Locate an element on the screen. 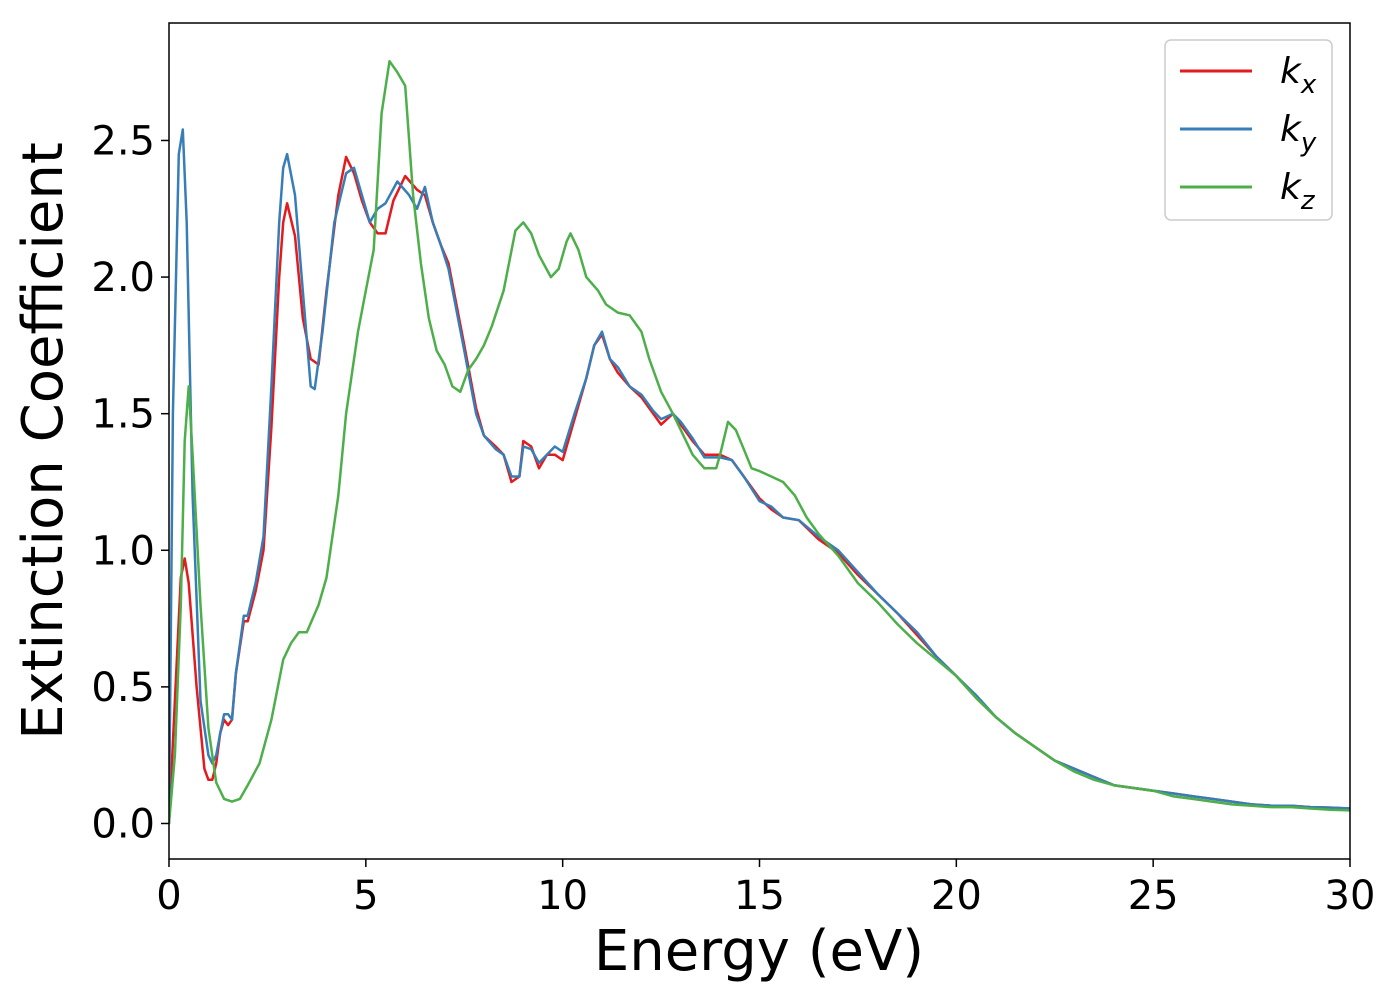 Image resolution: width=1400 pixels, height=1005 pixels. x-tick-label: 30 is located at coordinates (1350, 896).